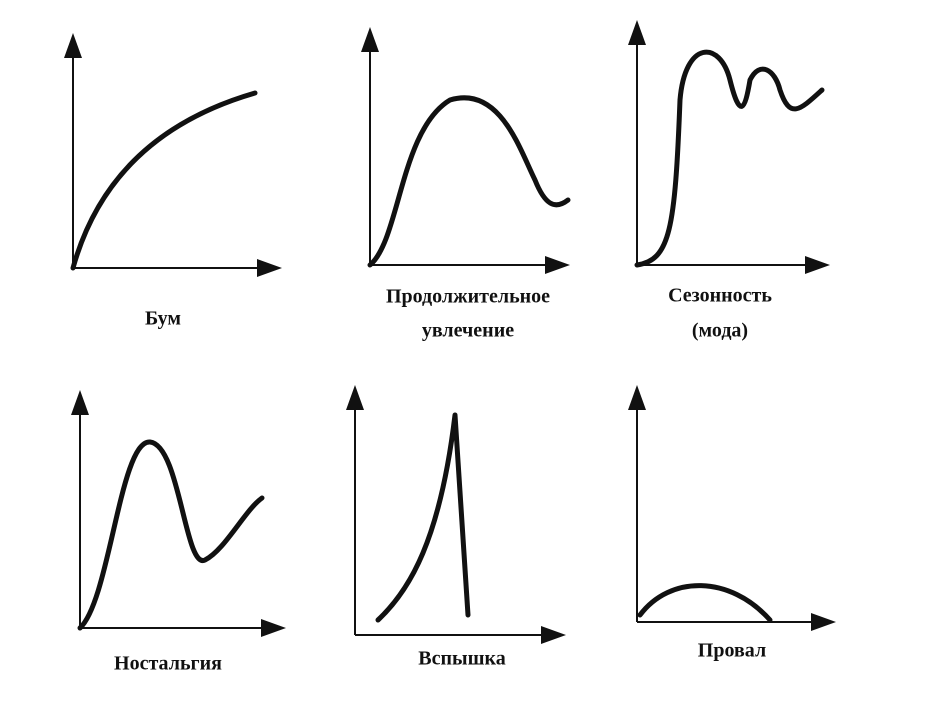  I want to click on label: (мода), so click(720, 331).